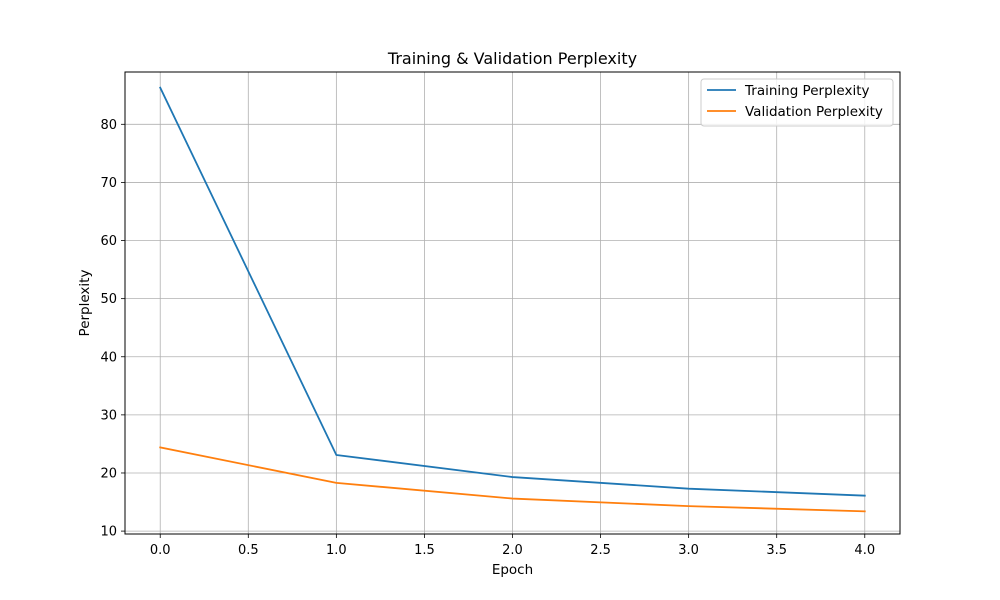 The image size is (1000, 600). Describe the element at coordinates (108, 299) in the screenshot. I see `y-tick-label: 50` at that location.